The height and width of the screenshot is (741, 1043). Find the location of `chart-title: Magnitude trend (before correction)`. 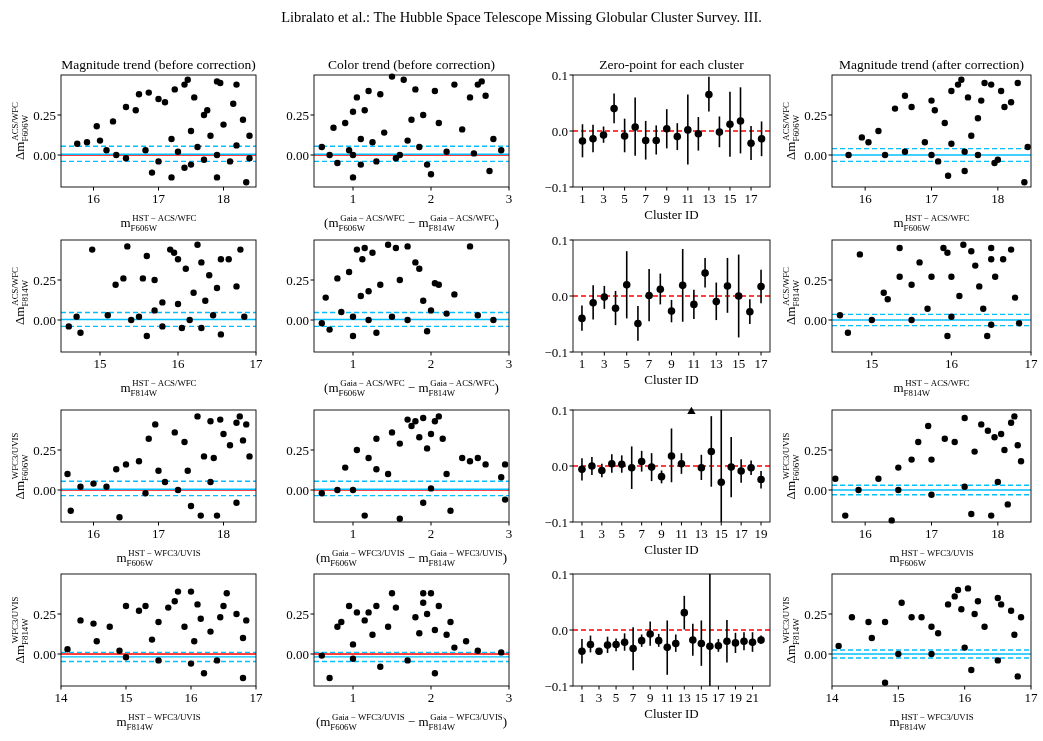

chart-title: Magnitude trend (before correction) is located at coordinates (158, 64).